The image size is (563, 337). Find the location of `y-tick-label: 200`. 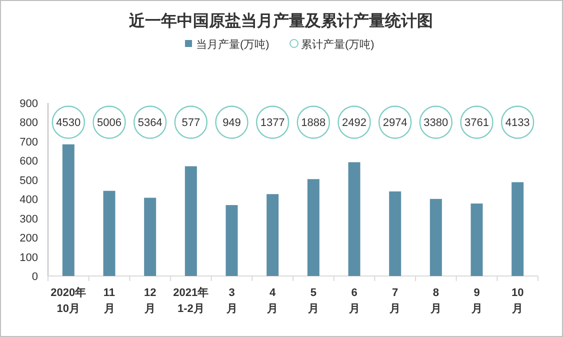

y-tick-label: 200 is located at coordinates (29, 238).